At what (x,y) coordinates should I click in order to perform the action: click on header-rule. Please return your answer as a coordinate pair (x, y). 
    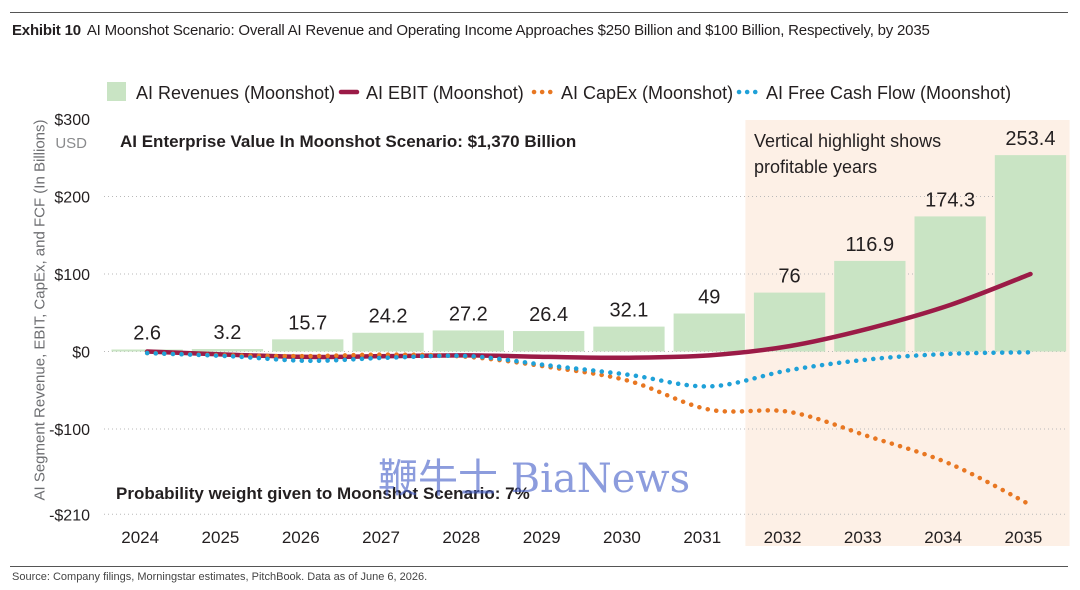
    Looking at the image, I should click on (539, 12).